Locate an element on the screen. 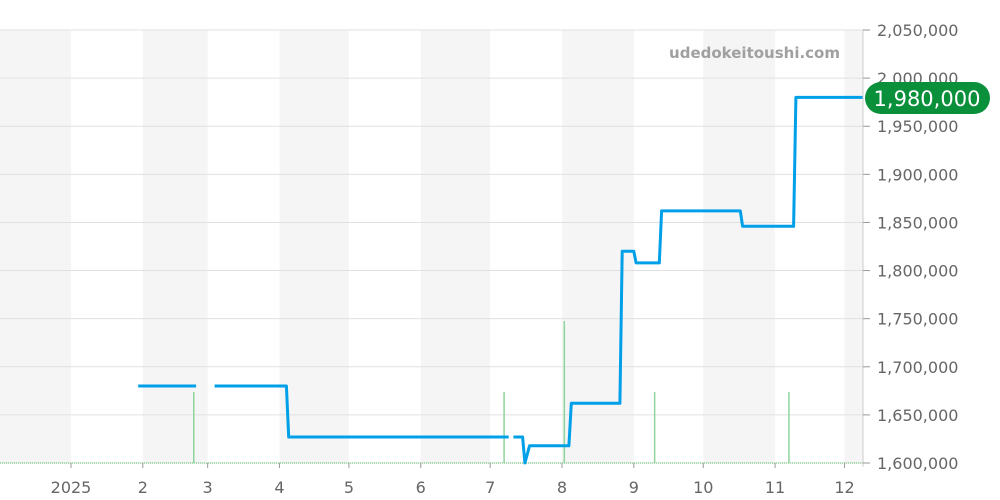 This screenshot has width=1000, height=500. y-tick-label: 1,900,000 is located at coordinates (917, 174).